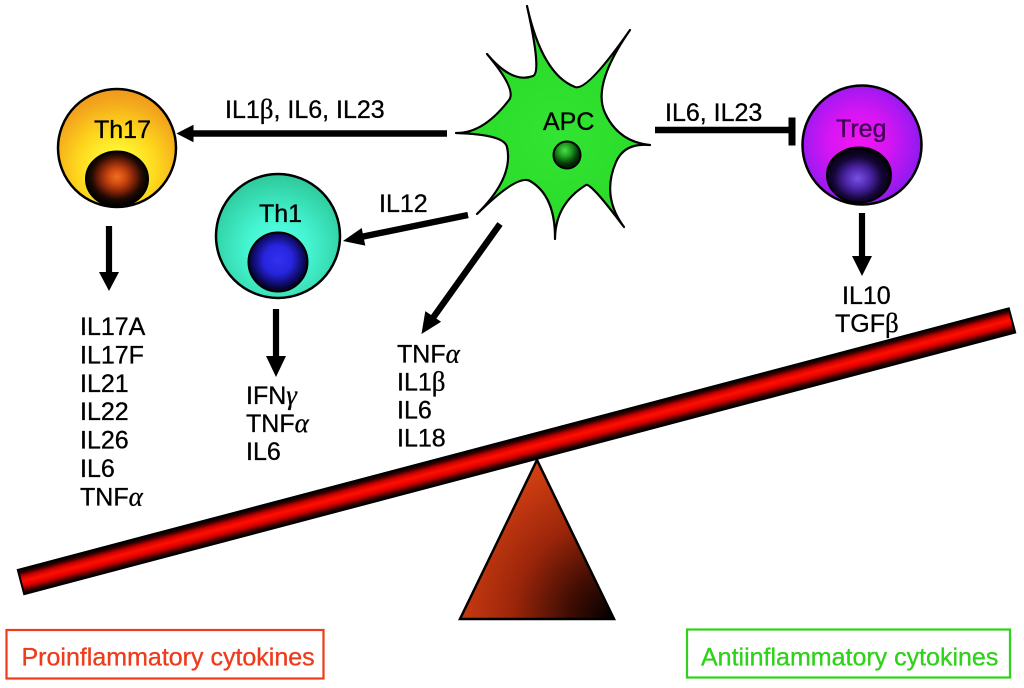 This screenshot has width=1024, height=688. Describe the element at coordinates (421, 382) in the screenshot. I see `svg-text: IL1β` at that location.